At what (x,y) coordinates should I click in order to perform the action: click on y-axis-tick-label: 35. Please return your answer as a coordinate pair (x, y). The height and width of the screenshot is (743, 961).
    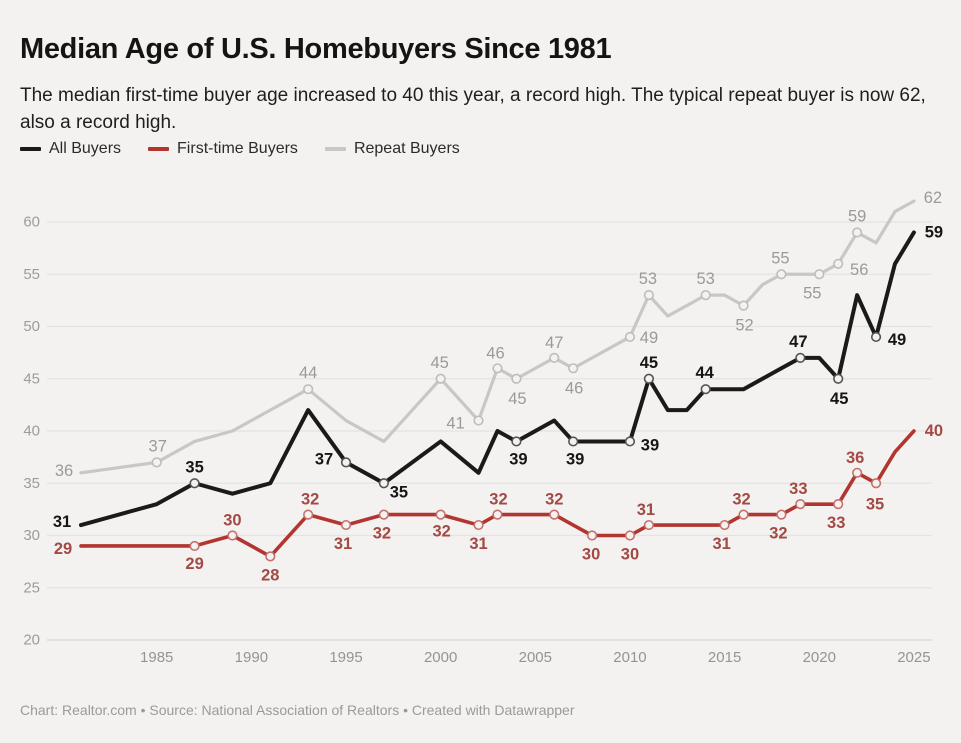
    Looking at the image, I should click on (31, 483).